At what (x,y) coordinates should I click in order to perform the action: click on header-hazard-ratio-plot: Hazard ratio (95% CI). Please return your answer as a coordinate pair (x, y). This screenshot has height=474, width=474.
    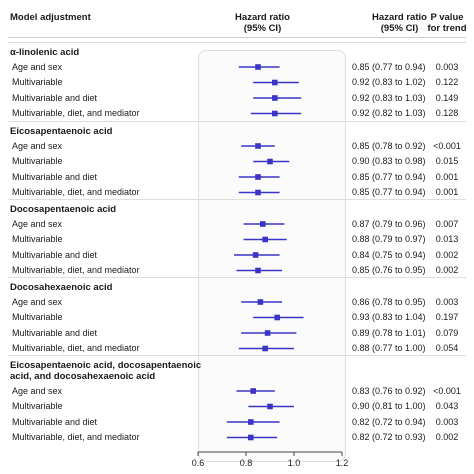
    Looking at the image, I should click on (262, 23).